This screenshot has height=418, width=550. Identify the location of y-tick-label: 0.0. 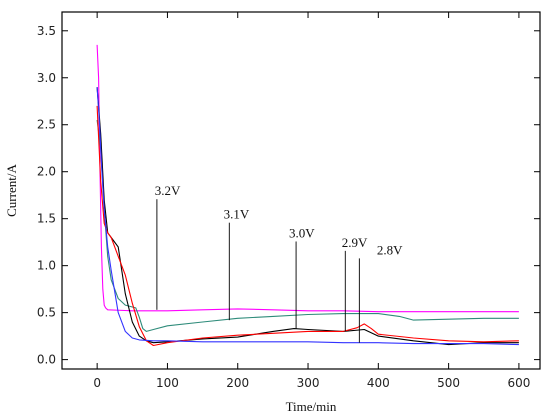
(46, 360).